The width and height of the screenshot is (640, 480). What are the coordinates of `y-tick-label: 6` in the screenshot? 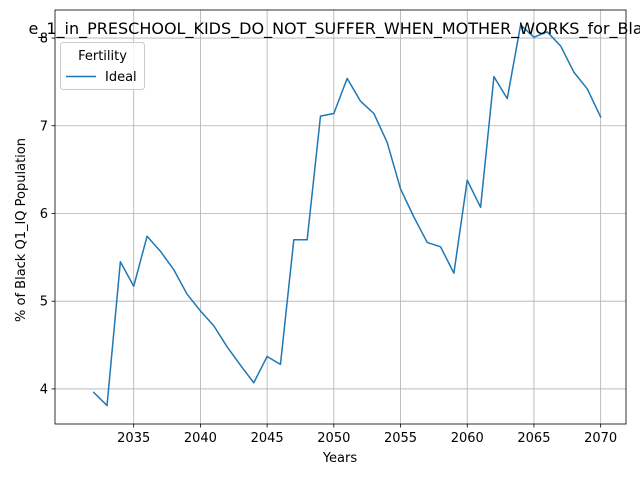 It's located at (44, 214).